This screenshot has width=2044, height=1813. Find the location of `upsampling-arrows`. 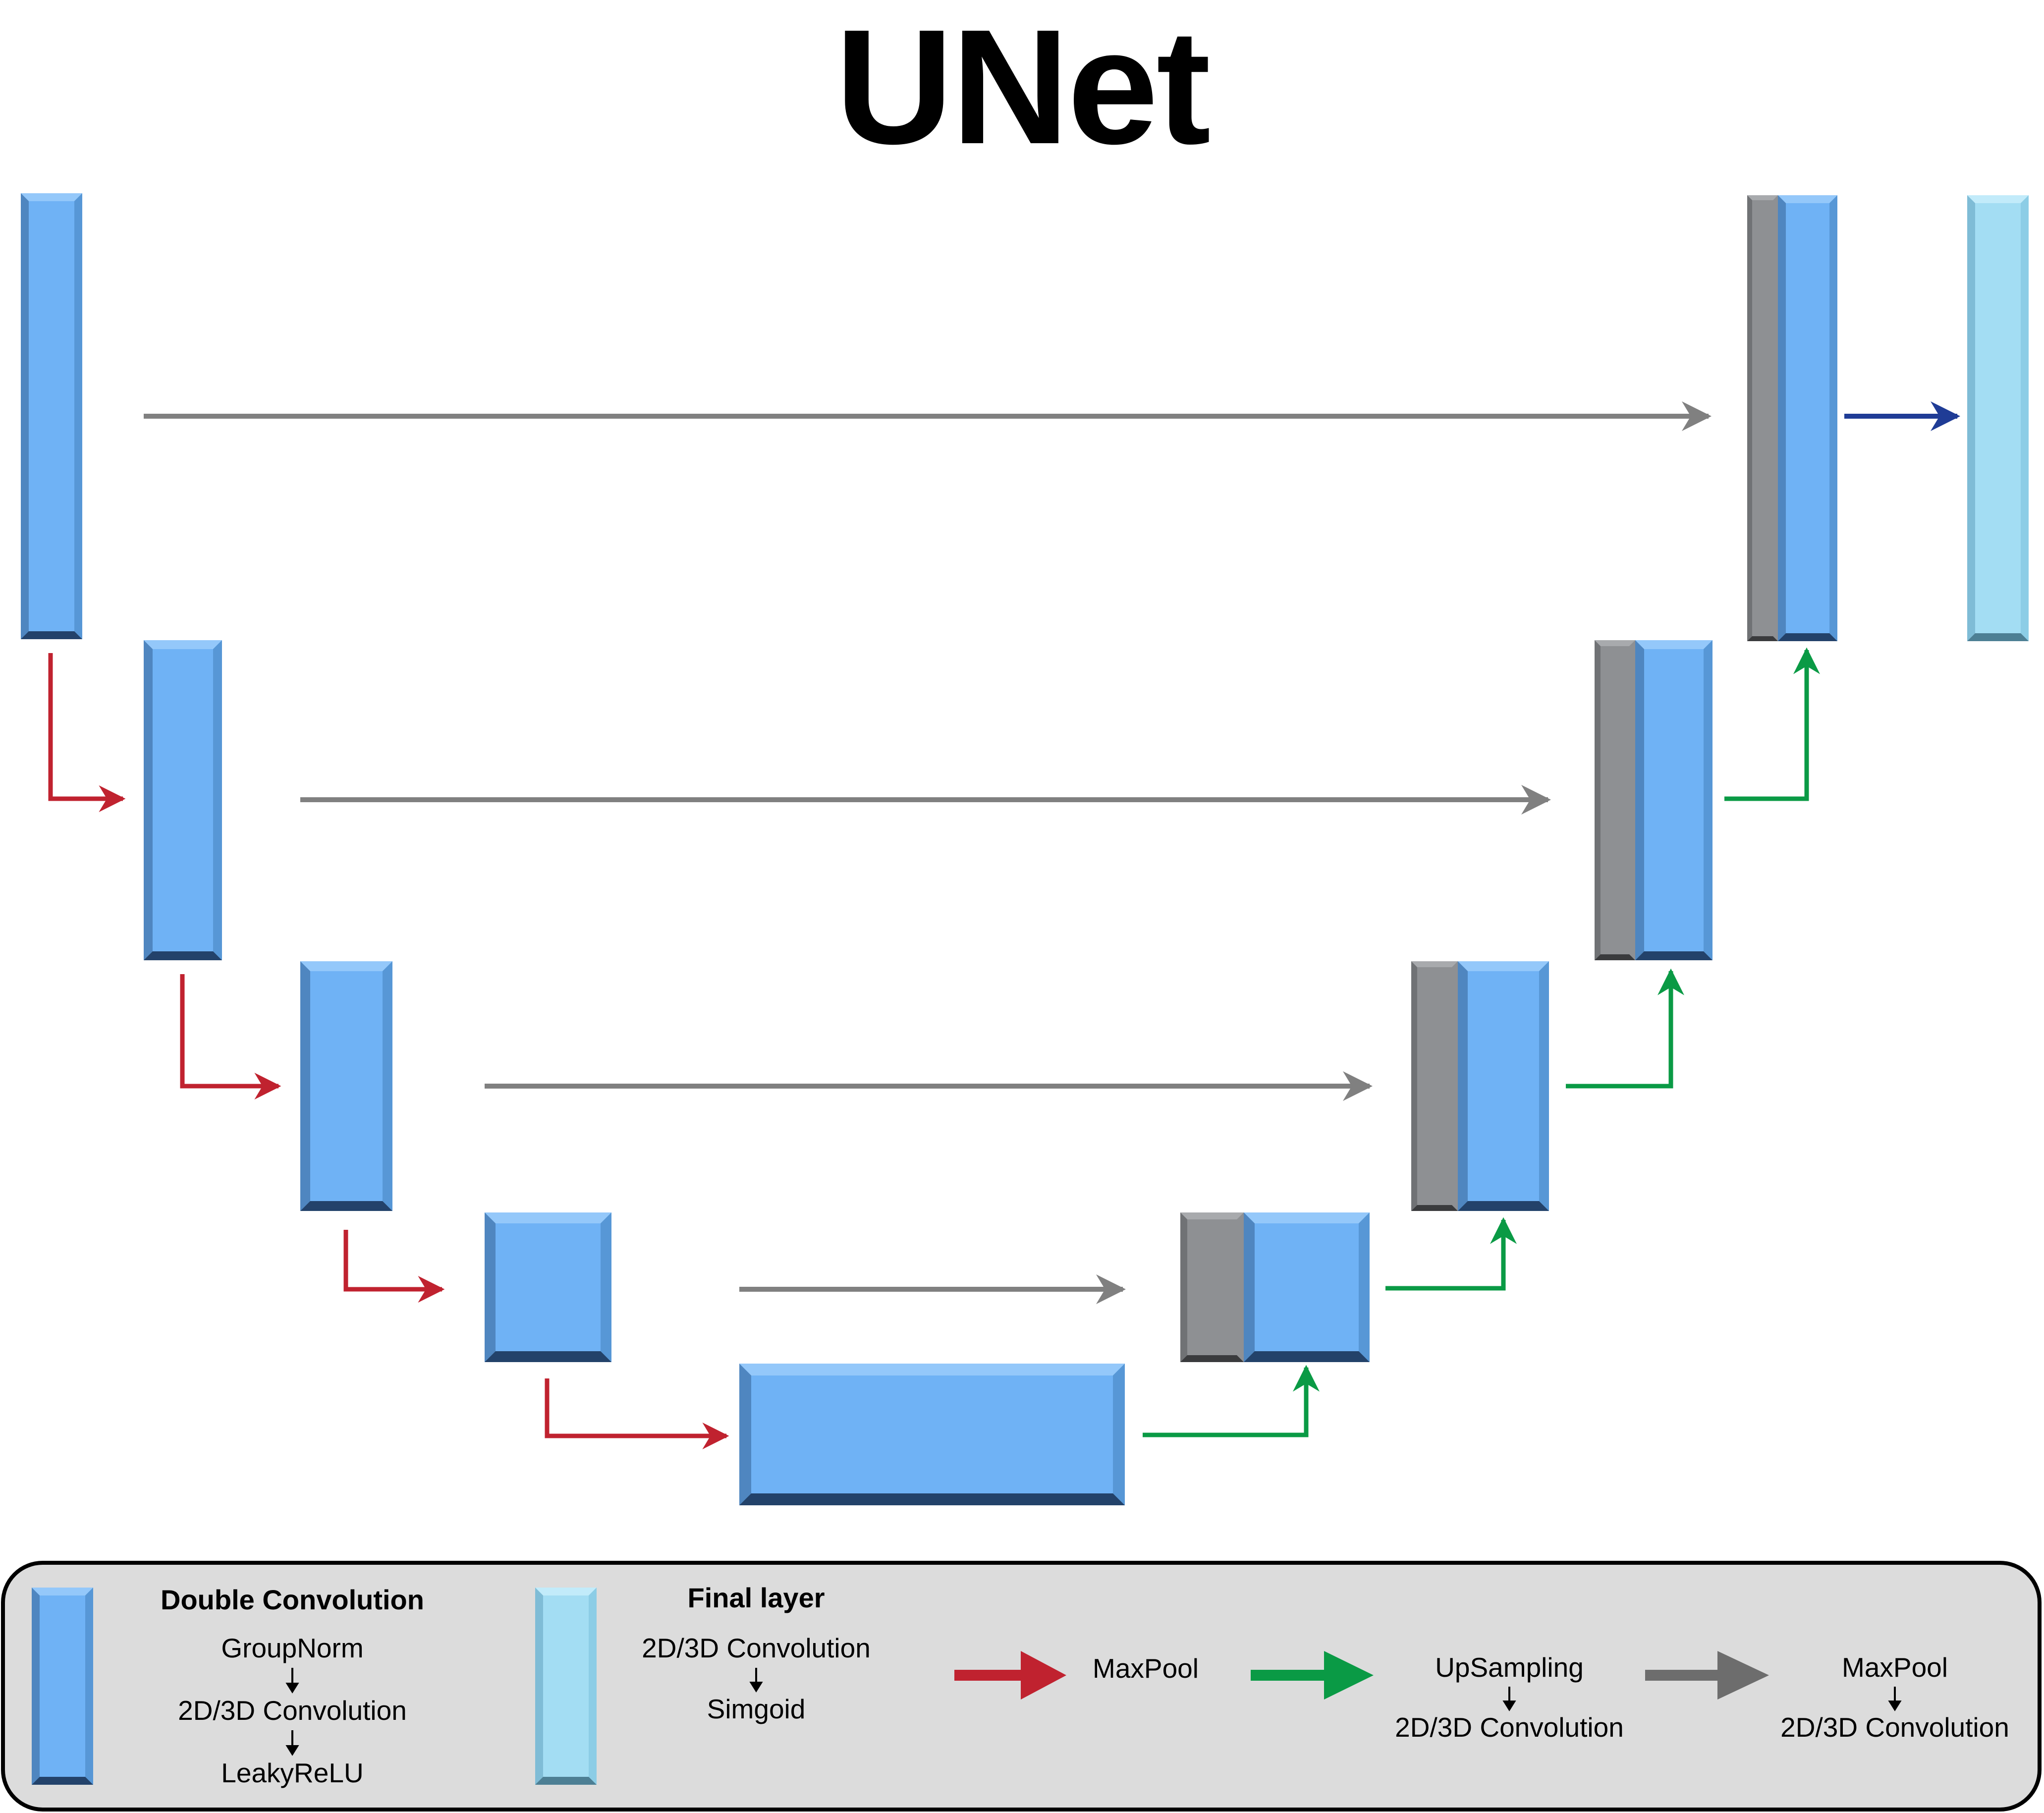

upsampling-arrows is located at coordinates (1481, 1042).